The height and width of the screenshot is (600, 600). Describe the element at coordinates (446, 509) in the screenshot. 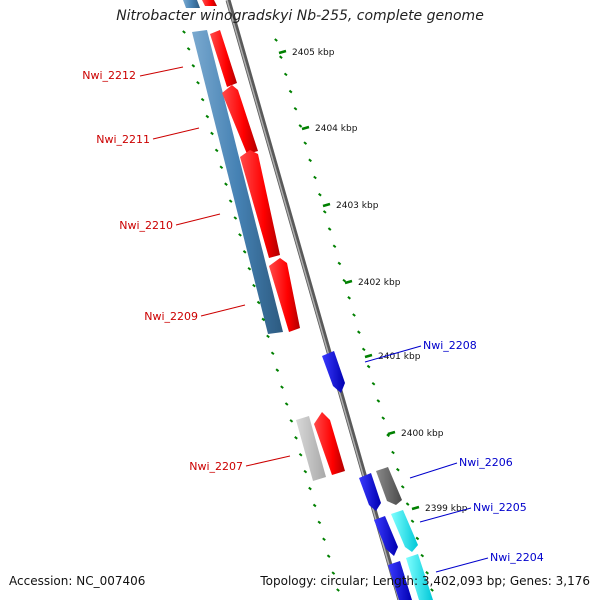

I see `tick-label-kbp: 2399 kbp` at that location.